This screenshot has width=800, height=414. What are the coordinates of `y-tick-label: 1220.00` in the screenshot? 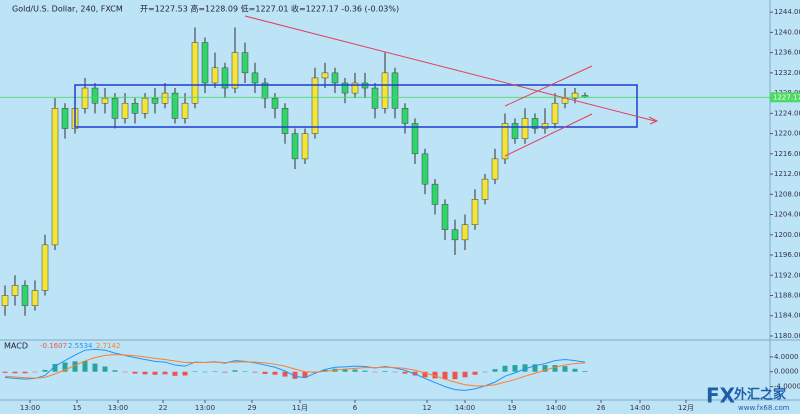 It's located at (787, 134).